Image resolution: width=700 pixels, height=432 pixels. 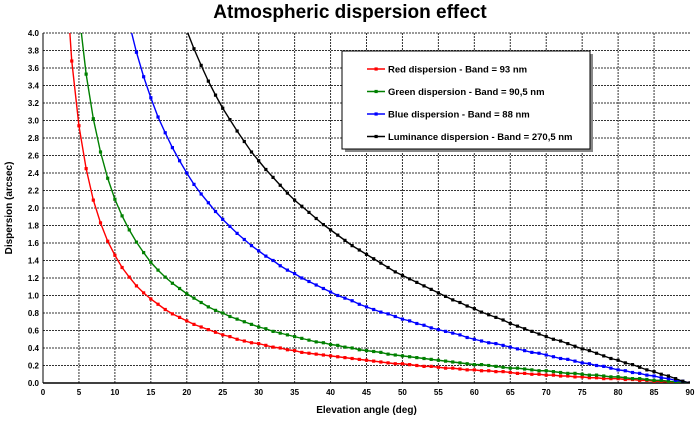 I want to click on legend-box, so click(x=466, y=100).